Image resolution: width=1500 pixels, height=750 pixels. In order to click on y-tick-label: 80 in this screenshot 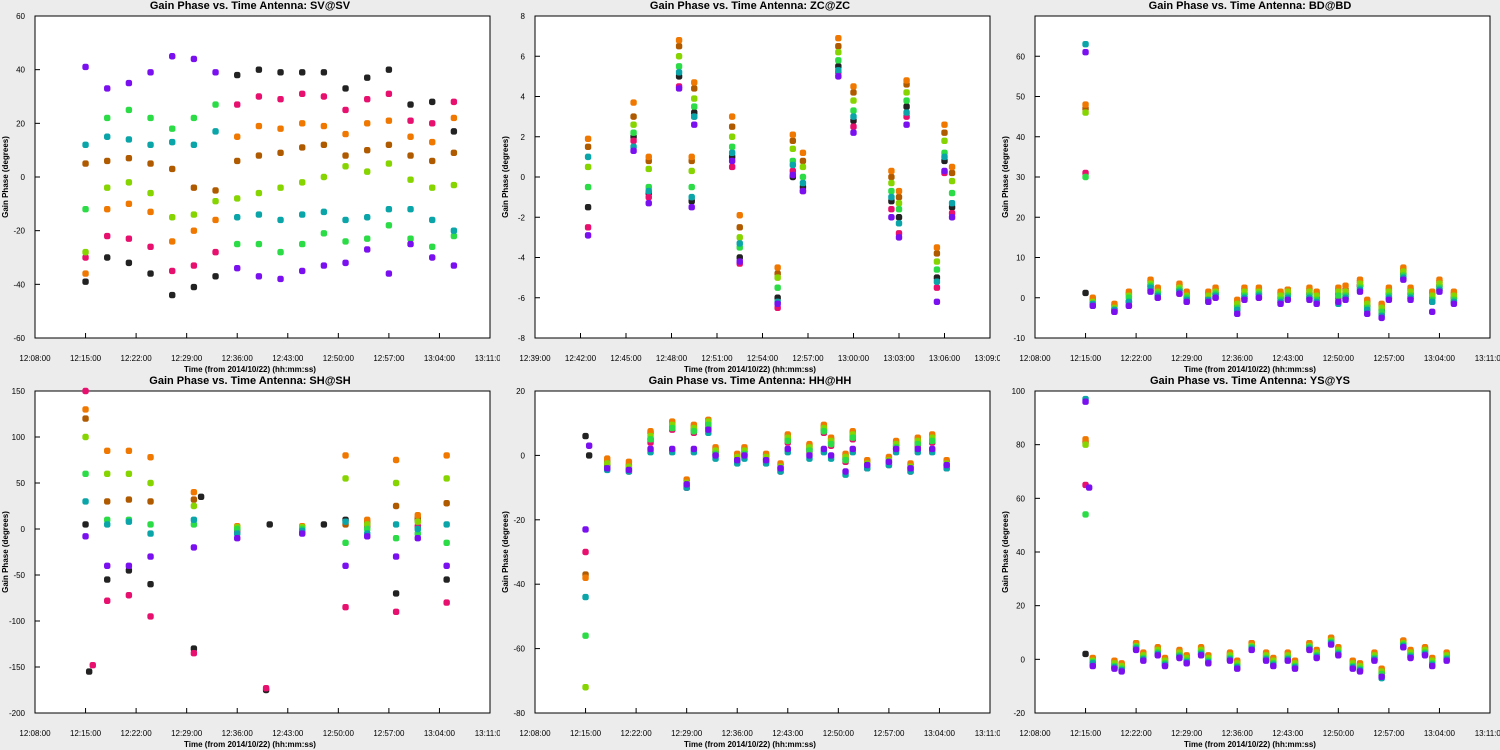, I will do `click(1020, 445)`.